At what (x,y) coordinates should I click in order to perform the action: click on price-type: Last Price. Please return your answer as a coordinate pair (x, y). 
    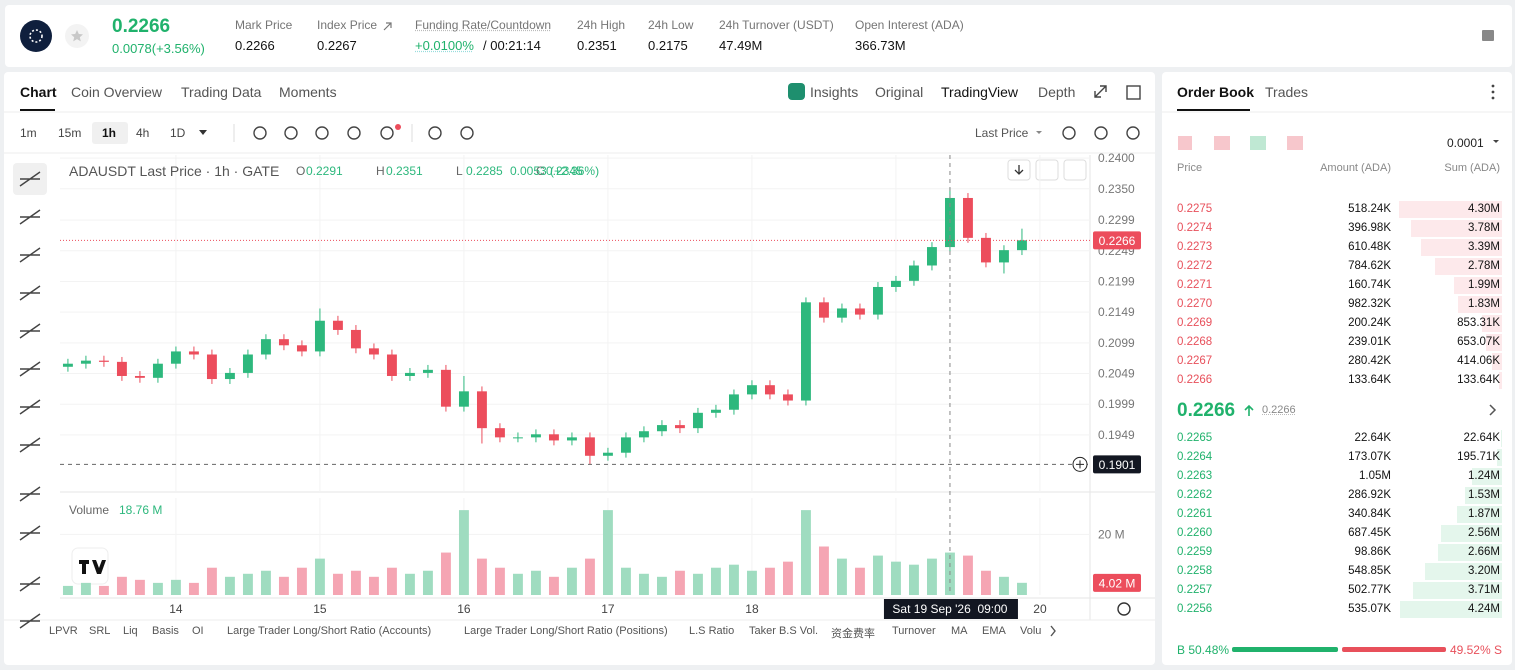
    Looking at the image, I should click on (1002, 133).